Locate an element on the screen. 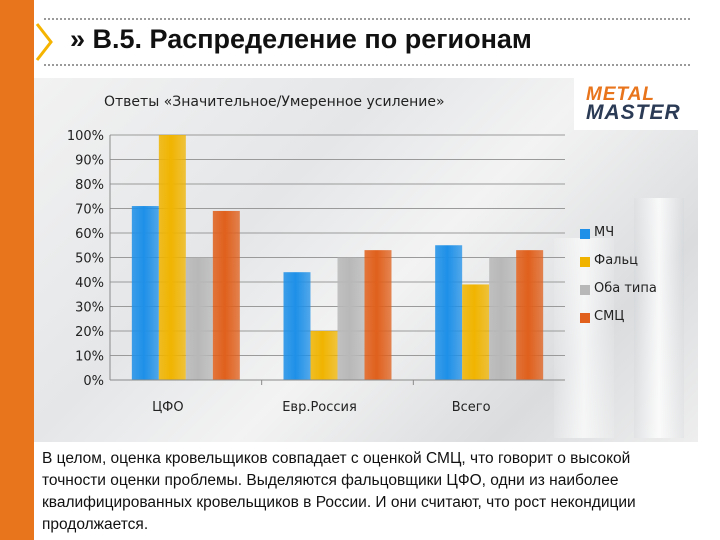 The height and width of the screenshot is (540, 720). legend-label: МЧ is located at coordinates (604, 232).